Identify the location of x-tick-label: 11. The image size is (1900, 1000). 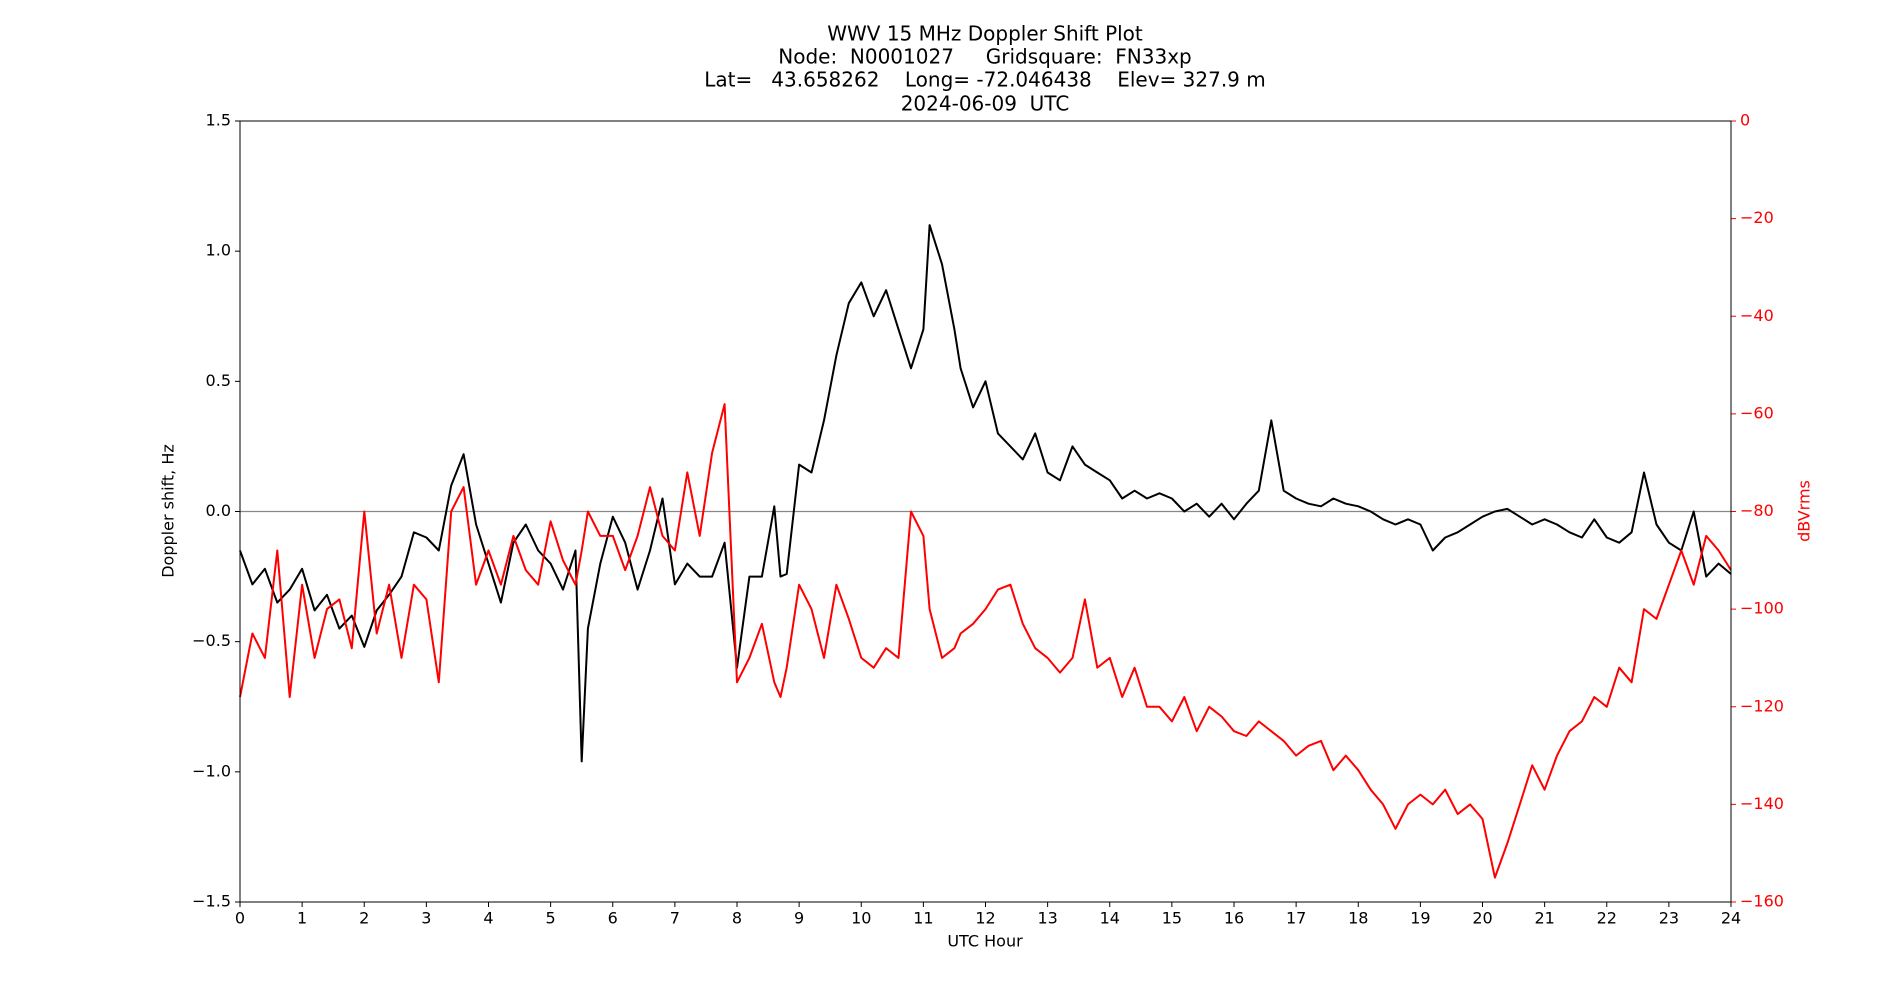
(923, 918).